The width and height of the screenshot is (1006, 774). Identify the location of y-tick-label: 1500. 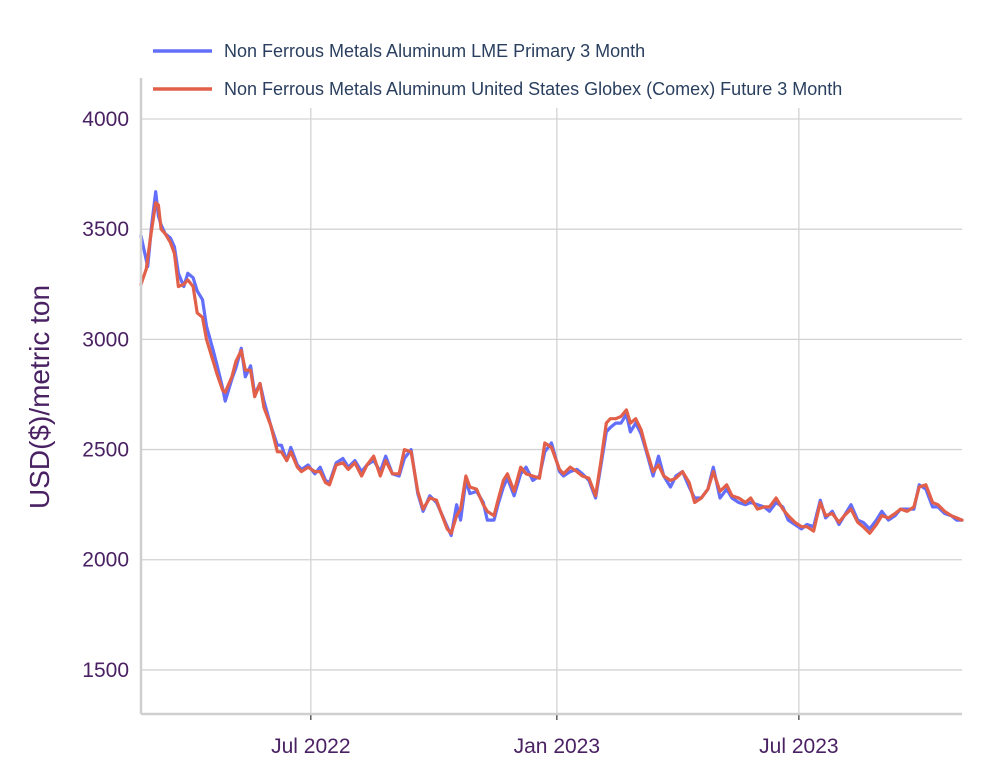
(105, 670).